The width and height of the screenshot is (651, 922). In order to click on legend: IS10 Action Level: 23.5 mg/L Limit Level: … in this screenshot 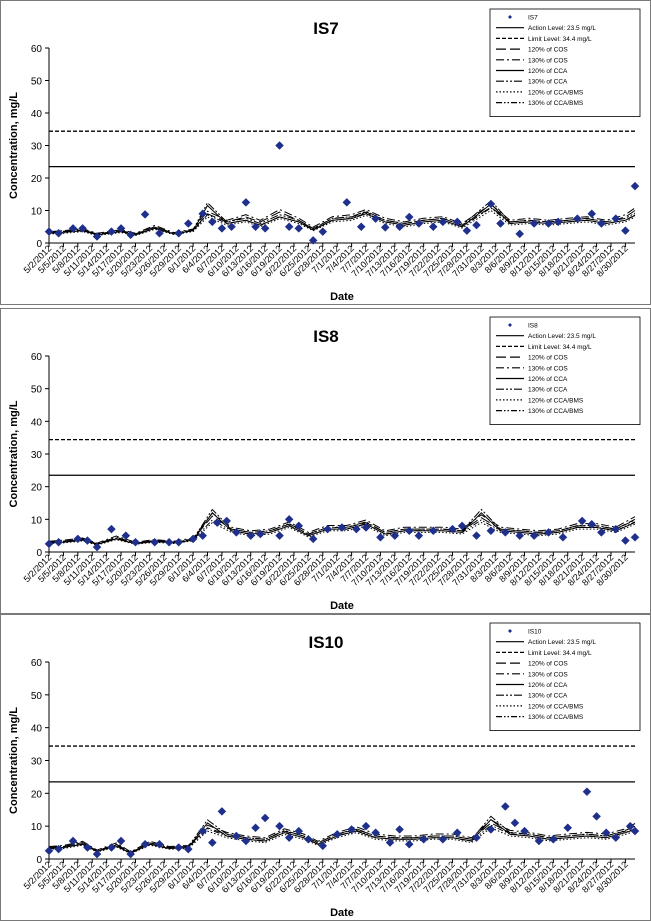, I will do `click(565, 676)`.